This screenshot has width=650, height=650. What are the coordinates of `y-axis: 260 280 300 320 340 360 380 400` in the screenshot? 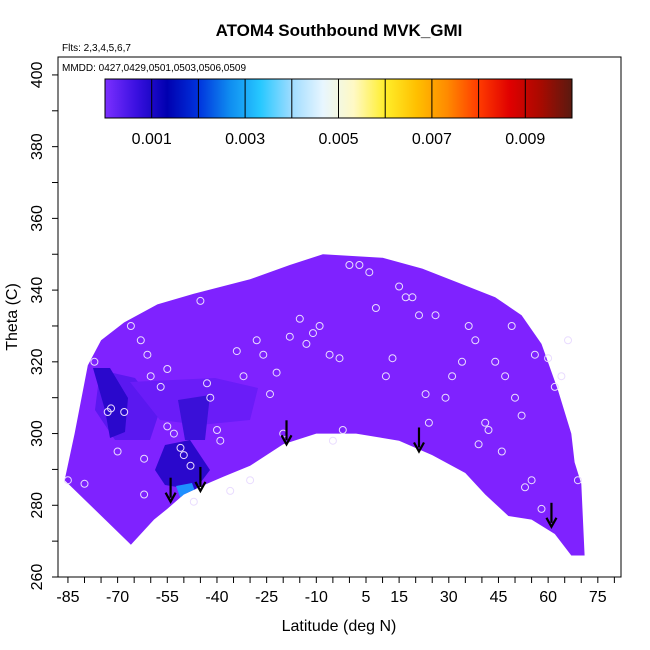 It's located at (43, 325).